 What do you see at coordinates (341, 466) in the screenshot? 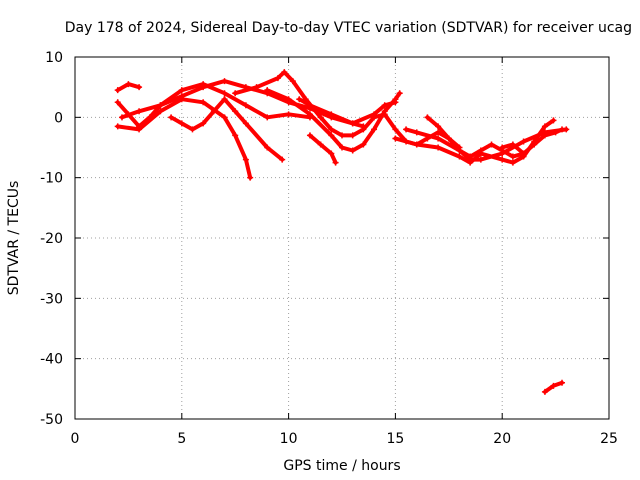
I see `x-axis-label: GPS time / hours` at bounding box center [341, 466].